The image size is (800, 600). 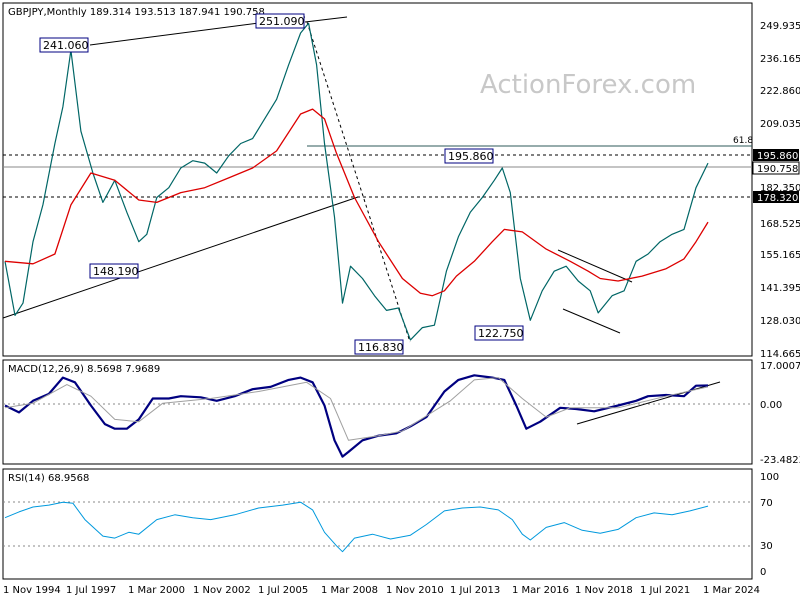 I want to click on annotation-195: 195.860, so click(x=471, y=156).